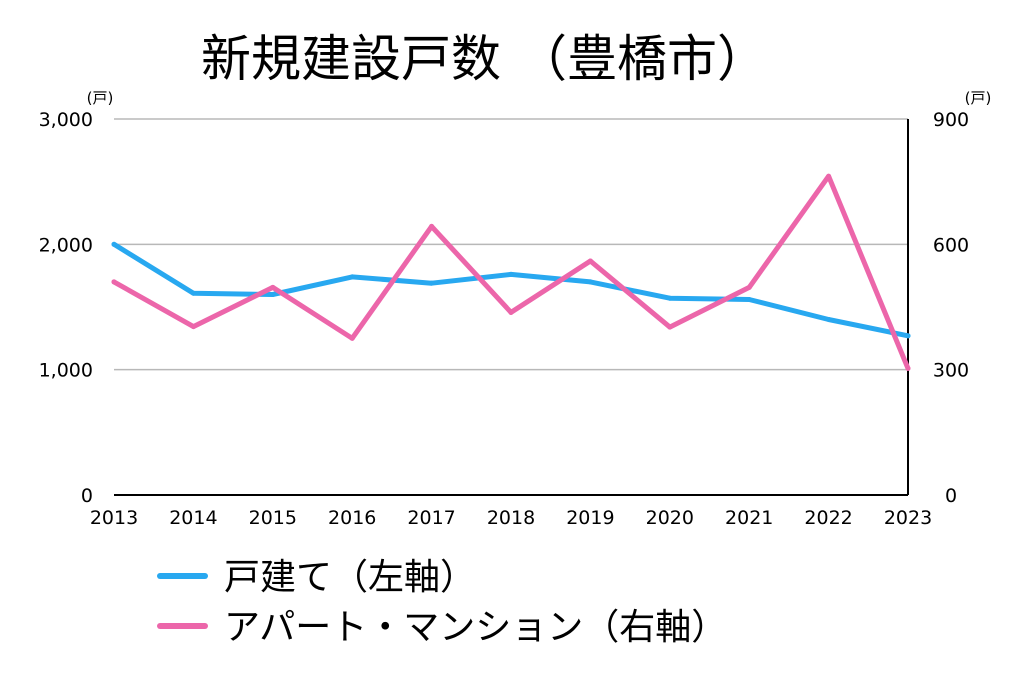 This screenshot has height=674, width=1024. I want to click on left-tick-label: 2,000, so click(66, 245).